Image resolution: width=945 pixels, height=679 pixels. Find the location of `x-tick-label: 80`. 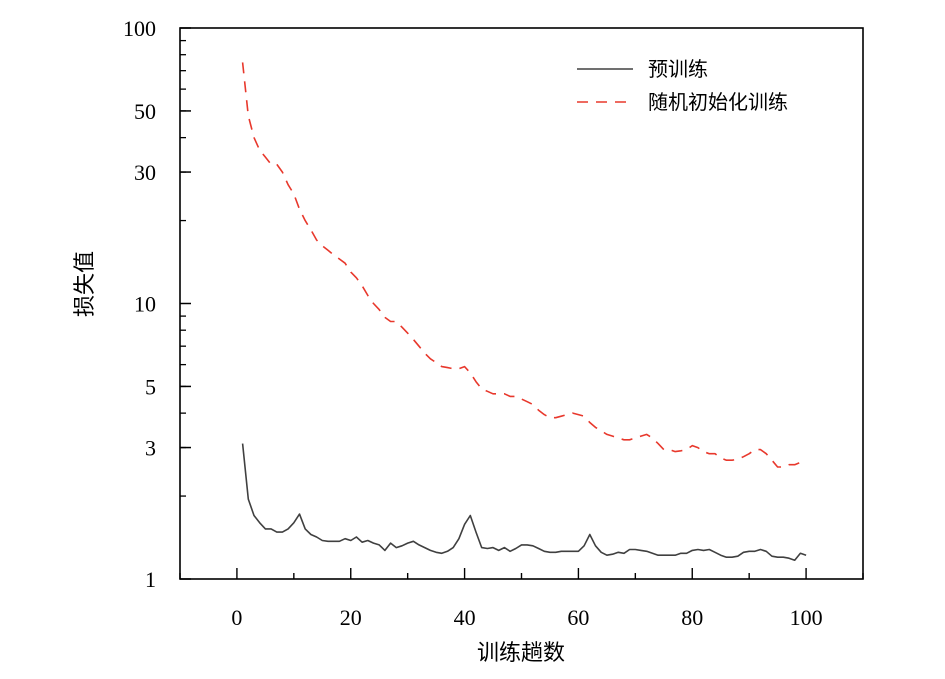

x-tick-label: 80 is located at coordinates (692, 617).